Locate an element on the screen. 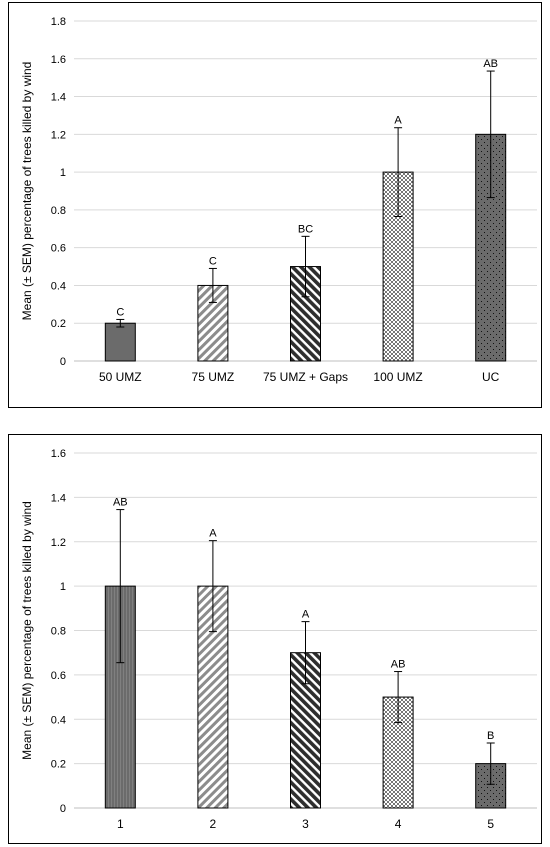 The height and width of the screenshot is (847, 550). significance-label: B is located at coordinates (490, 736).